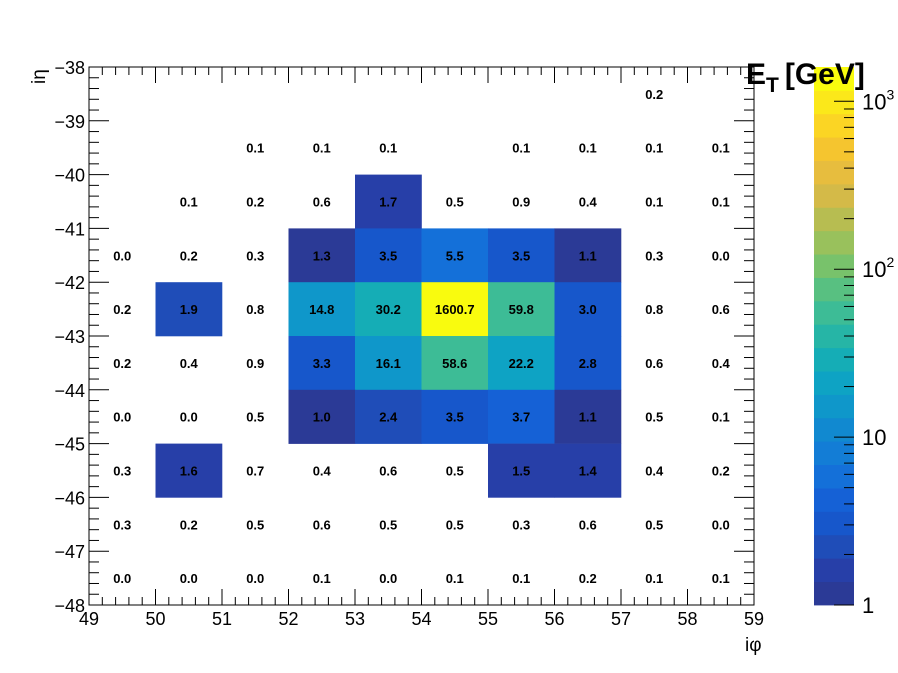 This screenshot has width=898, height=673. Describe the element at coordinates (69, 337) in the screenshot. I see `y-tick-label: −43` at that location.